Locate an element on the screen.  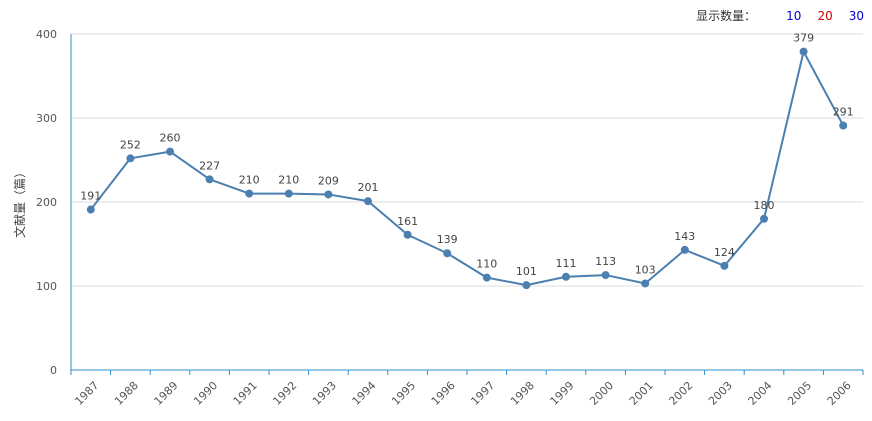
x-tick-label: 1999 is located at coordinates (562, 393).